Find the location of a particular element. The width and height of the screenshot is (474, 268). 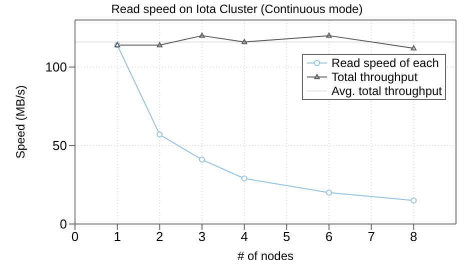

y-tick-label: 0 is located at coordinates (63, 224).